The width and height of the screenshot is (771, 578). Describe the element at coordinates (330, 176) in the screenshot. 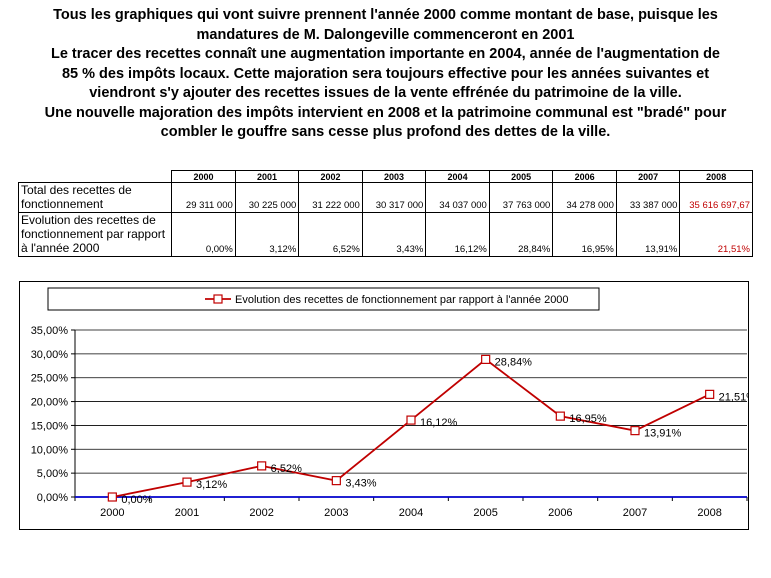

I see `year-header: 2002` at that location.